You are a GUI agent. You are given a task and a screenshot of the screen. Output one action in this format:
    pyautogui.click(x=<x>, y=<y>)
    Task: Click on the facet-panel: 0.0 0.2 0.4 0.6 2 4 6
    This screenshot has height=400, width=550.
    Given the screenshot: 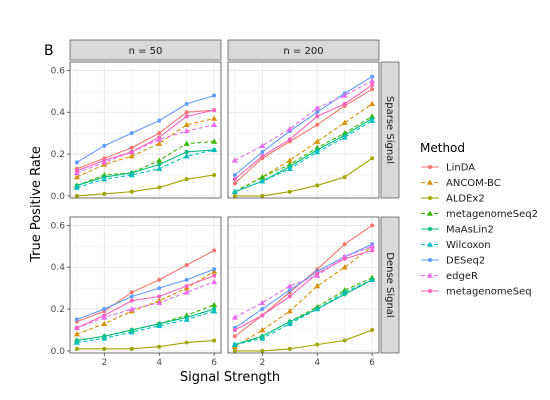 What is the action you would take?
    pyautogui.click(x=136, y=292)
    